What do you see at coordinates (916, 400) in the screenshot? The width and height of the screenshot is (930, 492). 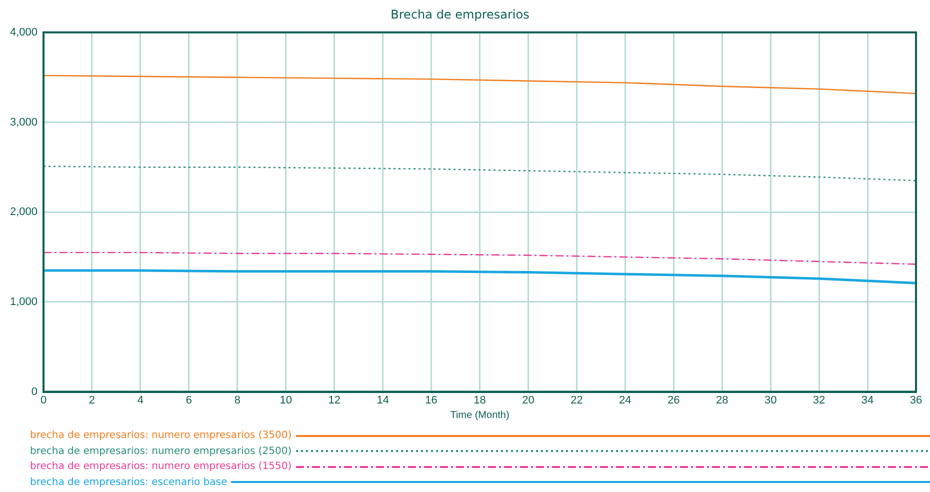 I see `x-tick-label: 36` at bounding box center [916, 400].